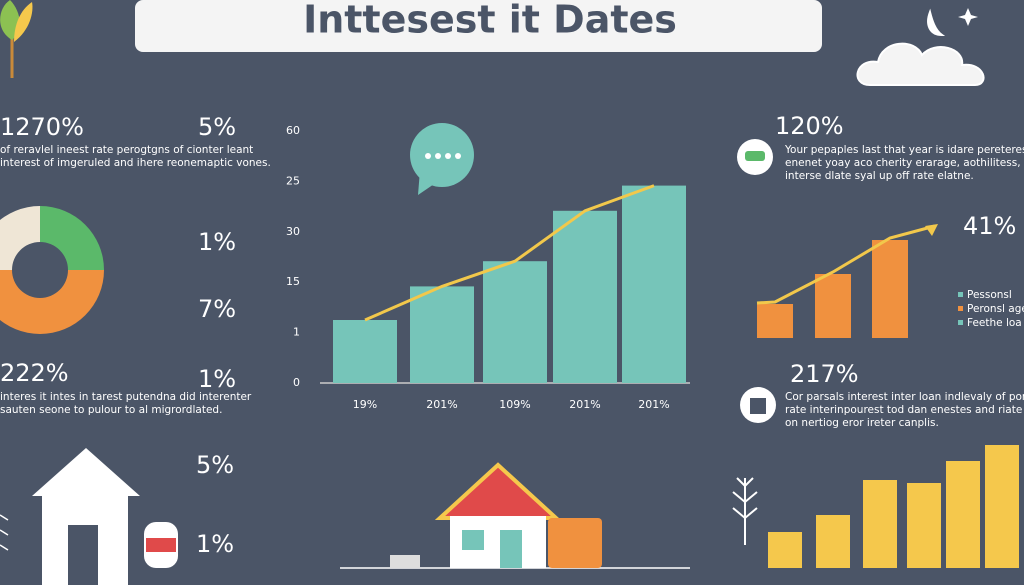 The width and height of the screenshot is (1024, 585). What do you see at coordinates (745, 511) in the screenshot?
I see `tree-icon` at bounding box center [745, 511].